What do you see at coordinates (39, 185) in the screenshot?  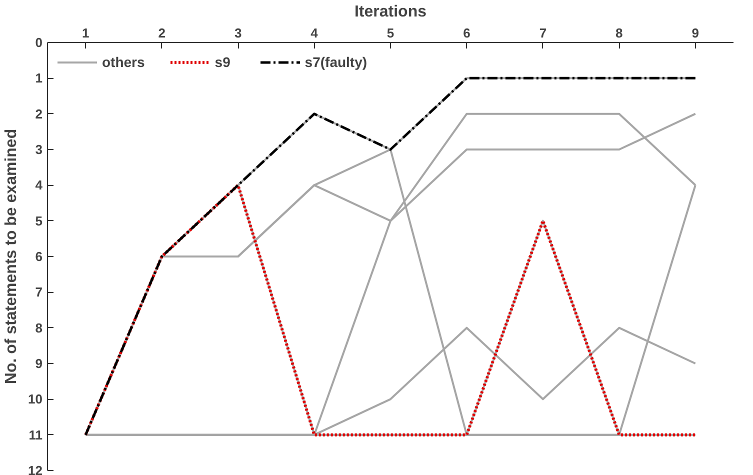 I see `y-tick-label: 4` at bounding box center [39, 185].